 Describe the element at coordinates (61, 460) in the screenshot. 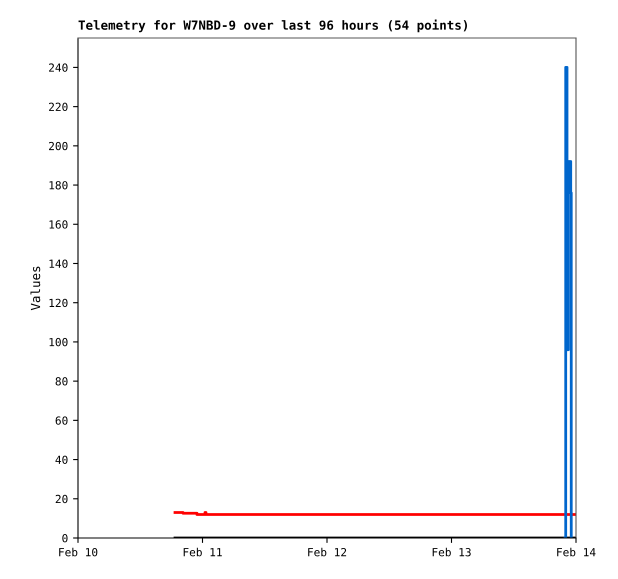

I see `y-tick-label: 40` at that location.